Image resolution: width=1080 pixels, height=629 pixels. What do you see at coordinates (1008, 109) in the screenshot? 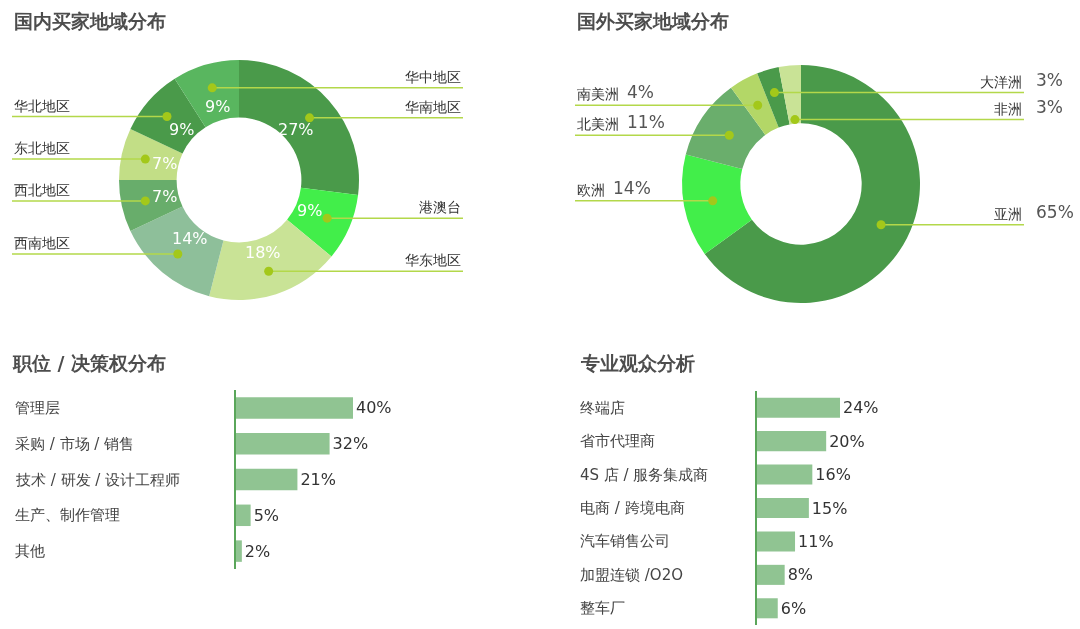
I see `slice-label: 非洲` at bounding box center [1008, 109].